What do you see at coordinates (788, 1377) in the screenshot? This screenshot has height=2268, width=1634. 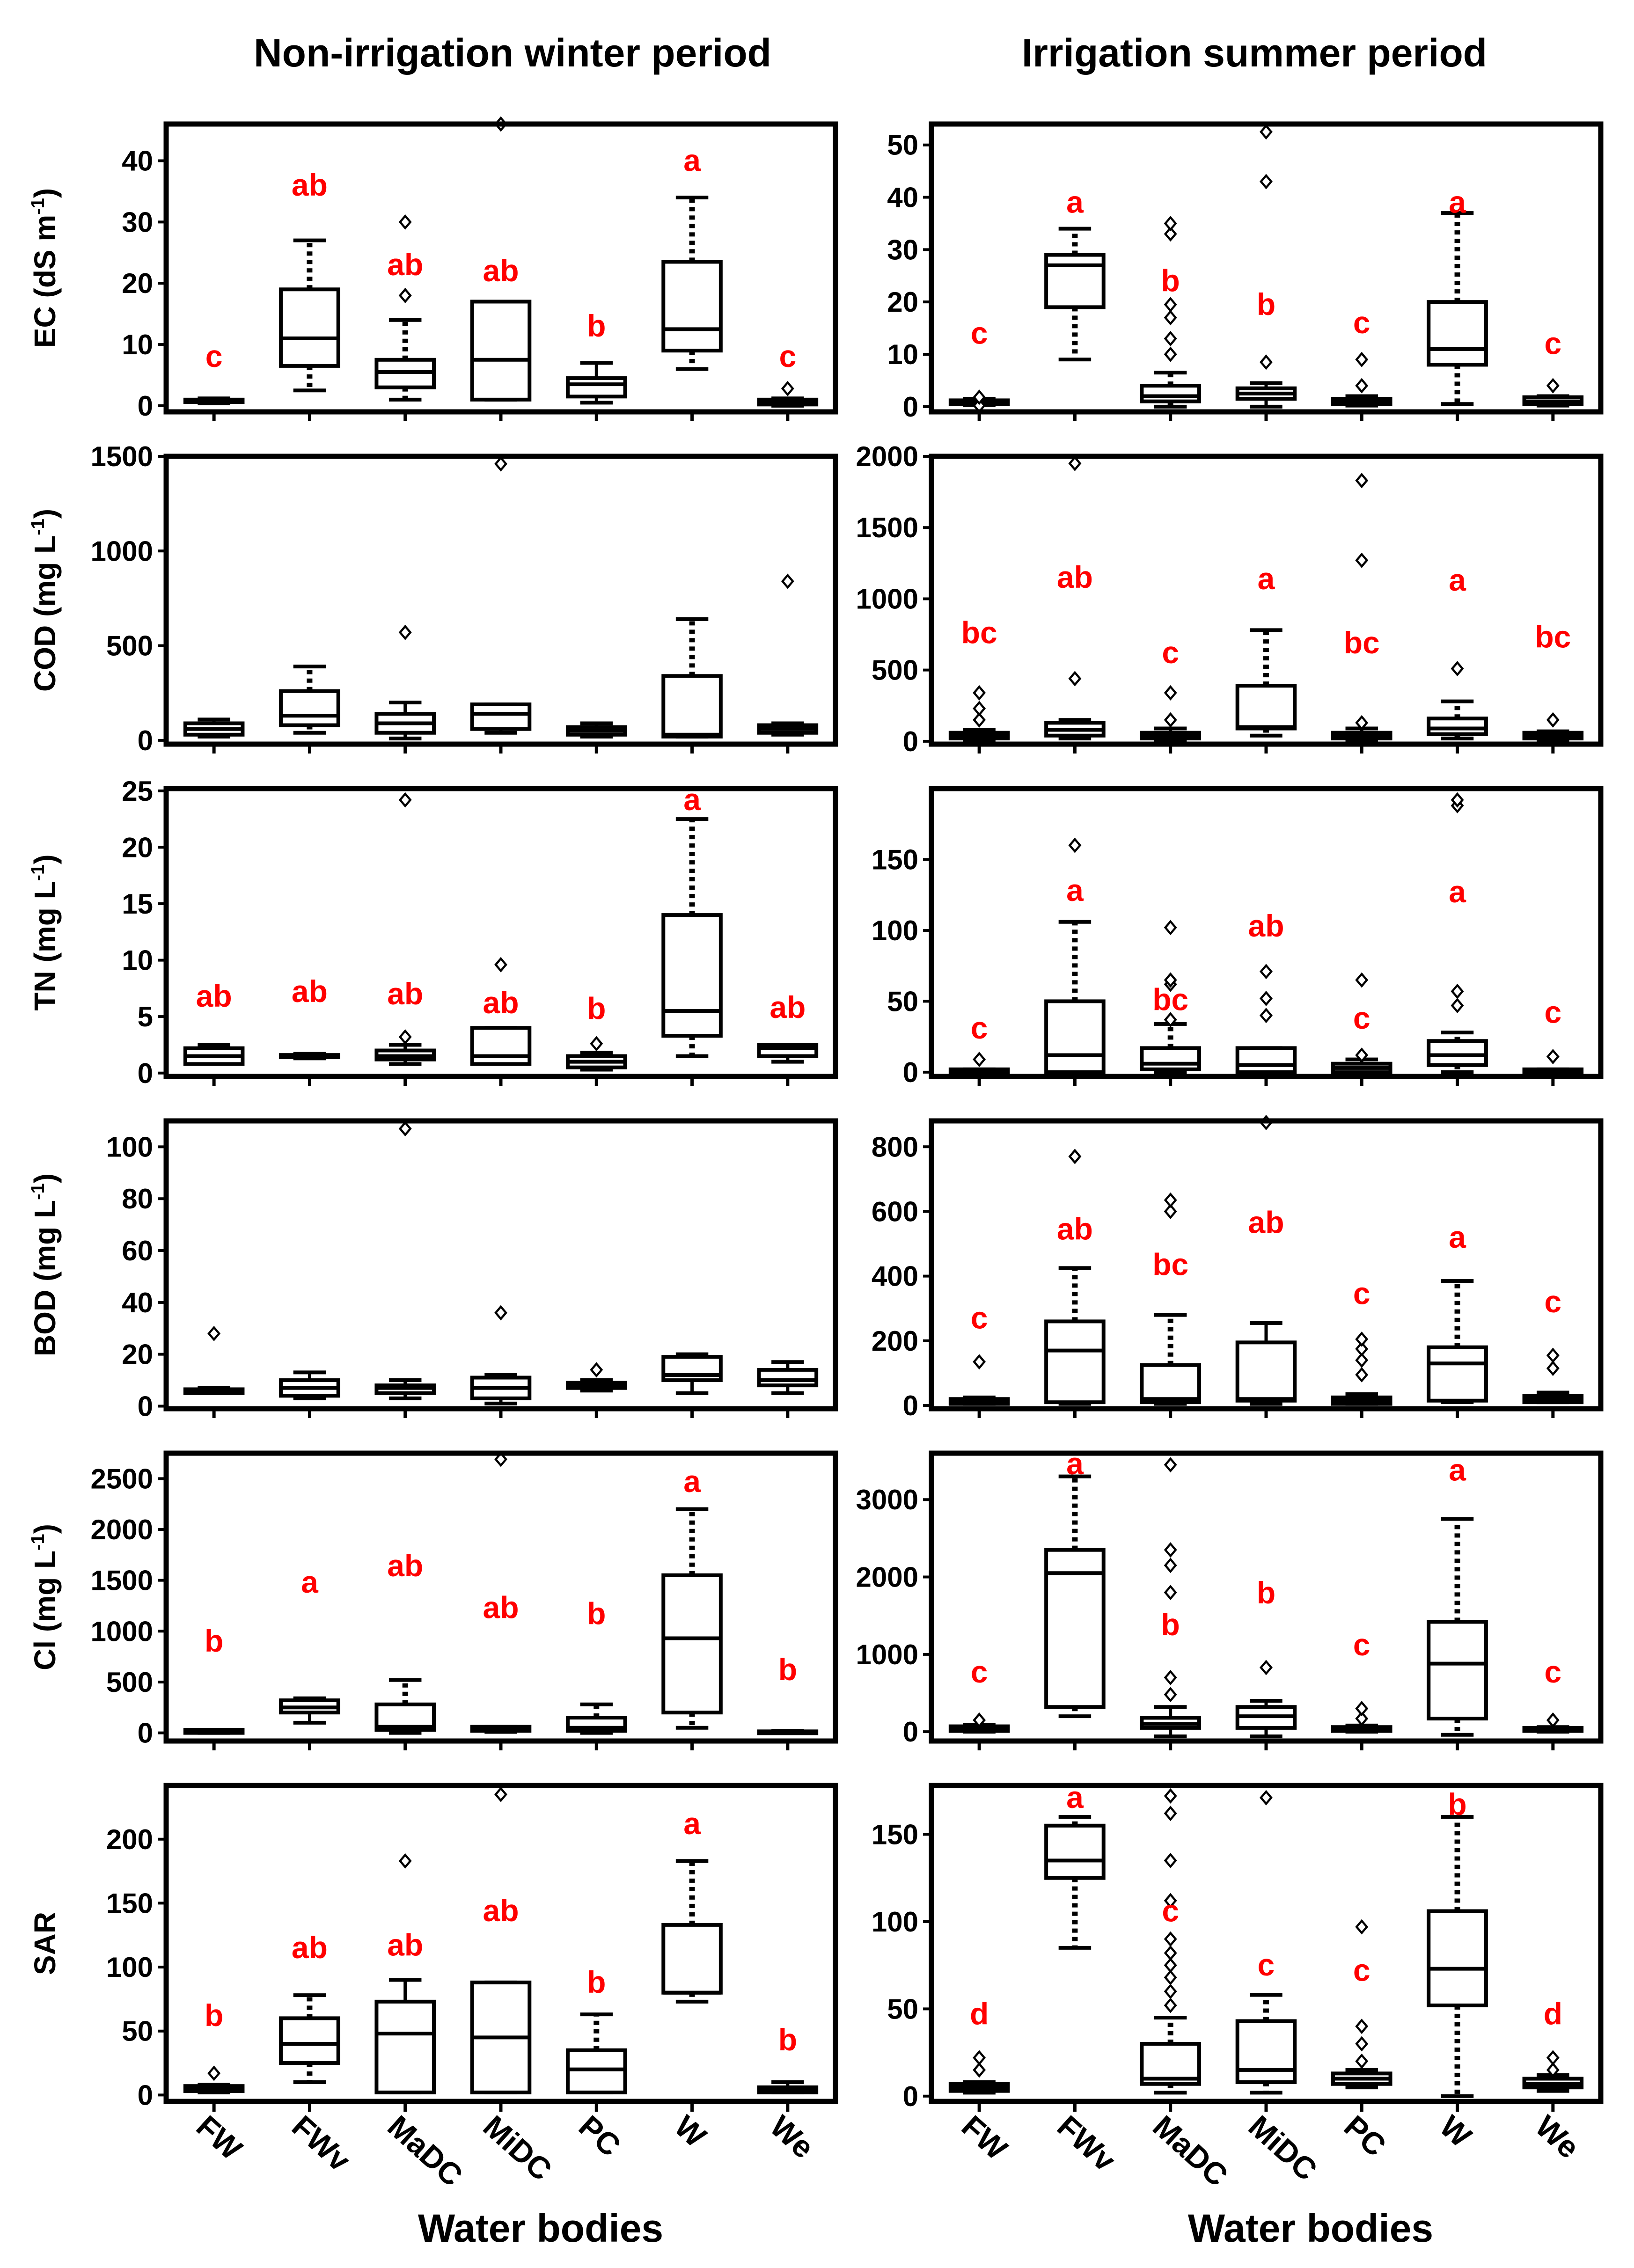 I see `box-We` at bounding box center [788, 1377].